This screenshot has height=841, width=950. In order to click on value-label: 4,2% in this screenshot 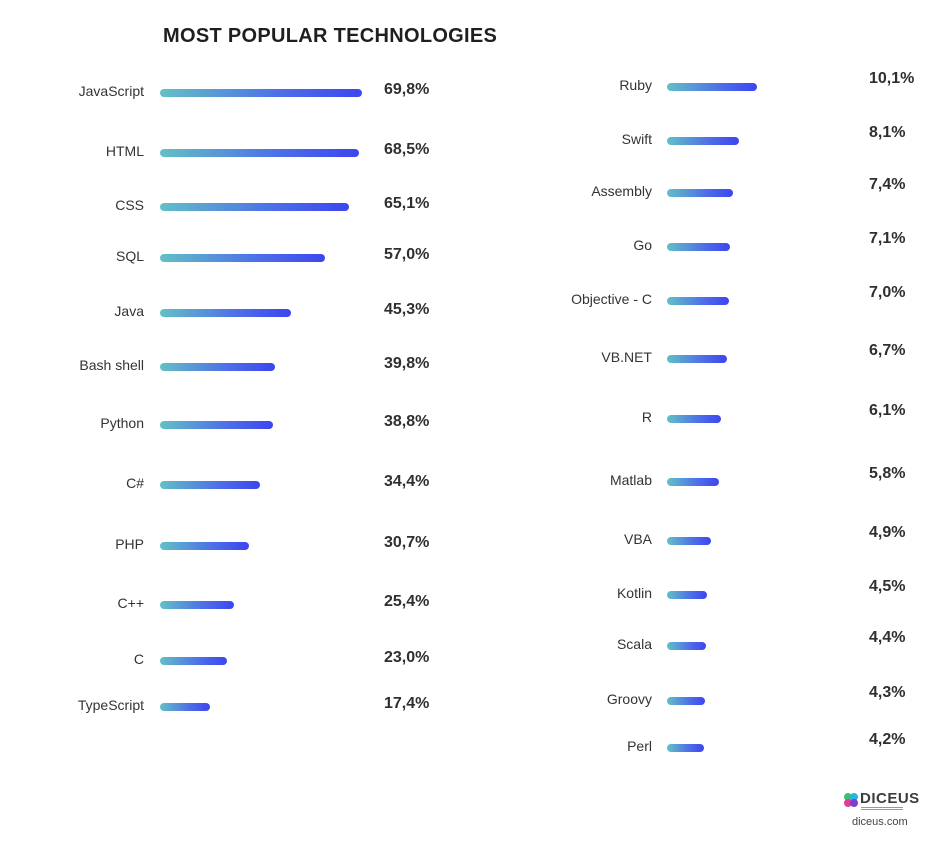, I will do `click(887, 739)`.